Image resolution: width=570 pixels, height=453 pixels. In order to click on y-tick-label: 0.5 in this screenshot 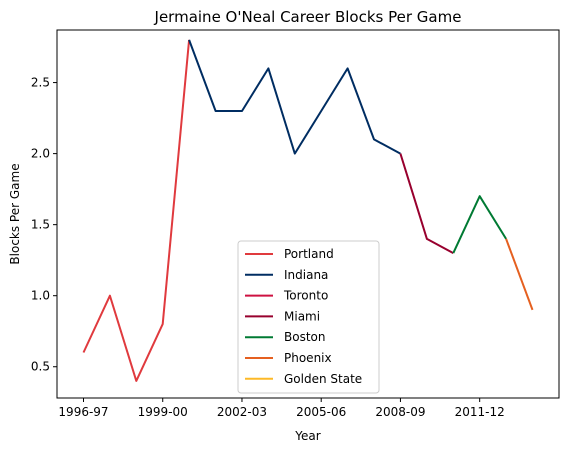, I will do `click(40, 367)`.